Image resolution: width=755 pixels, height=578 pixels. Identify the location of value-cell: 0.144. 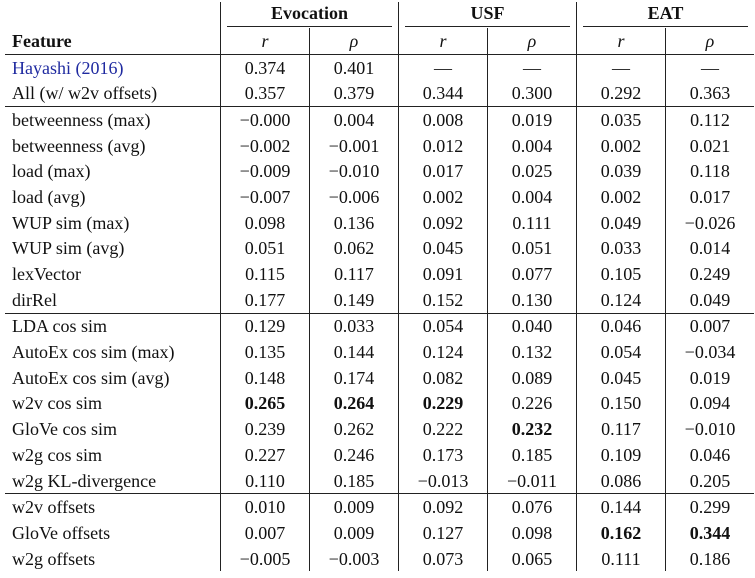
(354, 352).